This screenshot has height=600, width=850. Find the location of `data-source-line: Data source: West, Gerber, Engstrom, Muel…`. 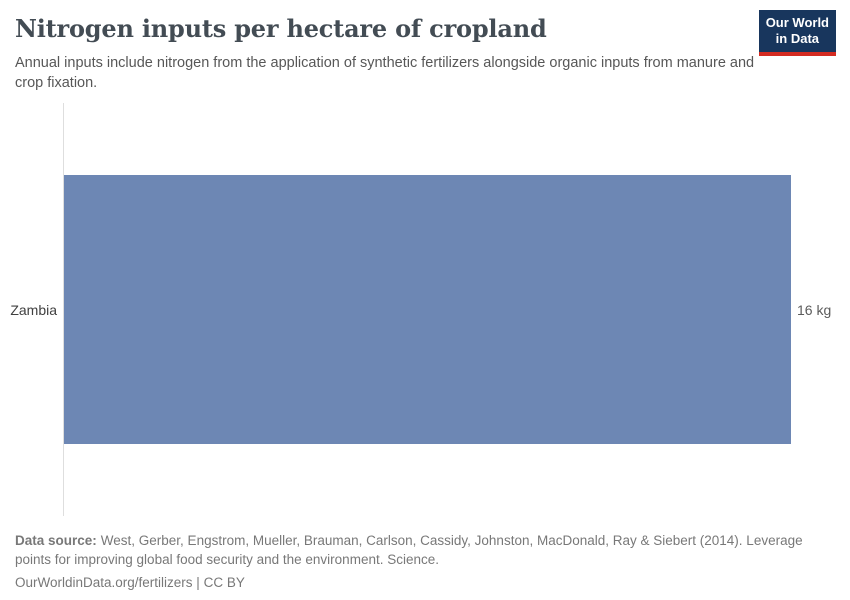

data-source-line: Data source: West, Gerber, Engstrom, Muel… is located at coordinates (411, 550).